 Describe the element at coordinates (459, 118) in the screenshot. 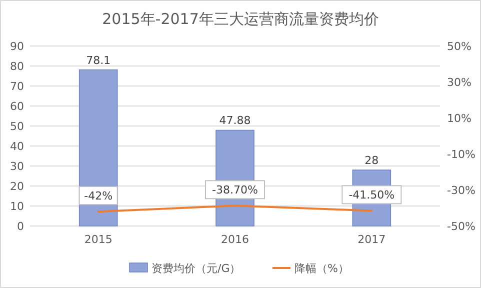

I see `y2-tick-label: 10%` at that location.